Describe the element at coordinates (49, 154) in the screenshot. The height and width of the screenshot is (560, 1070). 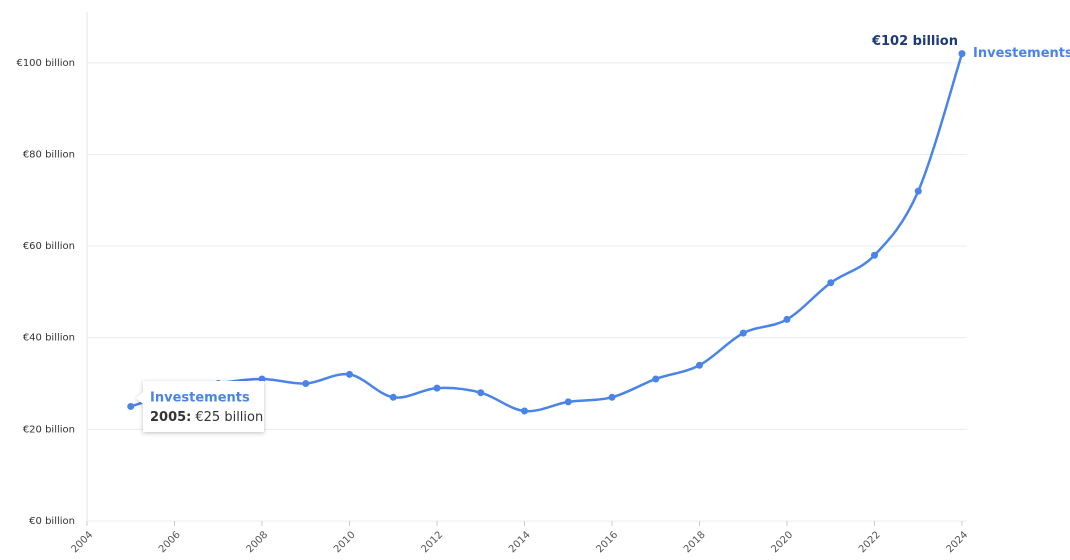
I see `y-tick-label: €80 billion` at that location.